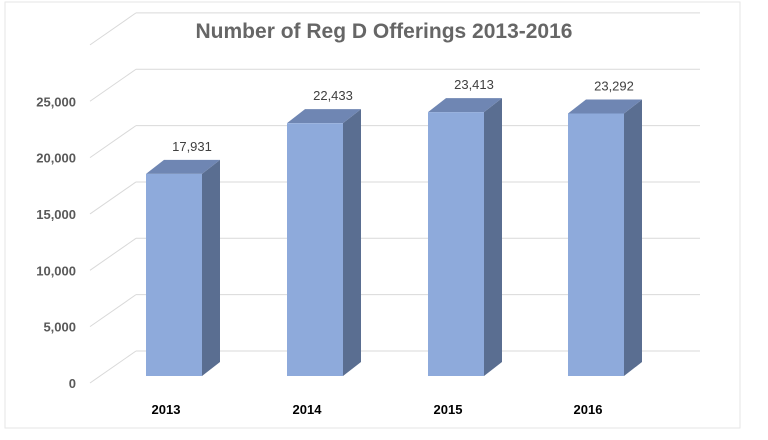 This screenshot has width=768, height=440. I want to click on x-tick-label: 2013, so click(166, 409).